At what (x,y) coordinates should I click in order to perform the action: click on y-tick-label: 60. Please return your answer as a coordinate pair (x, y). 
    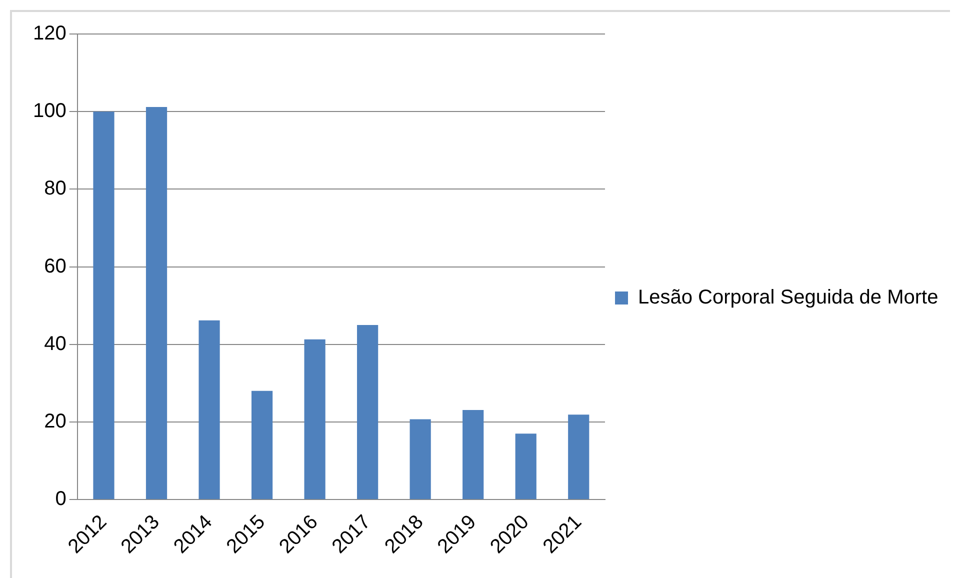
    Looking at the image, I should click on (55, 266).